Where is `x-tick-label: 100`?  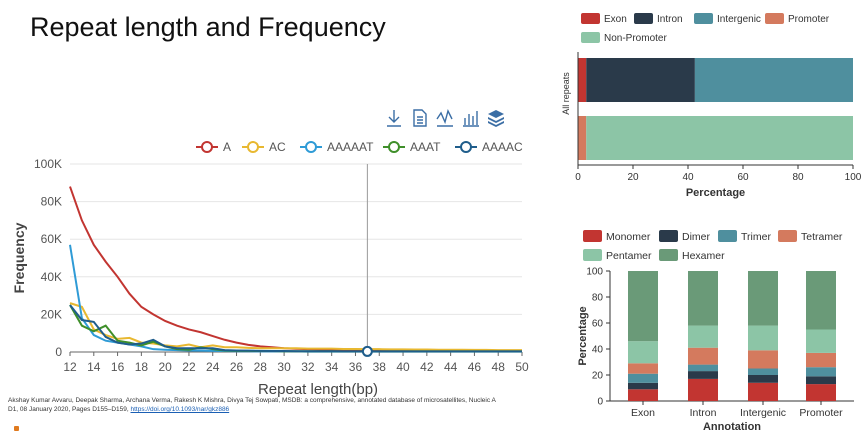 x-tick-label: 100 is located at coordinates (853, 177).